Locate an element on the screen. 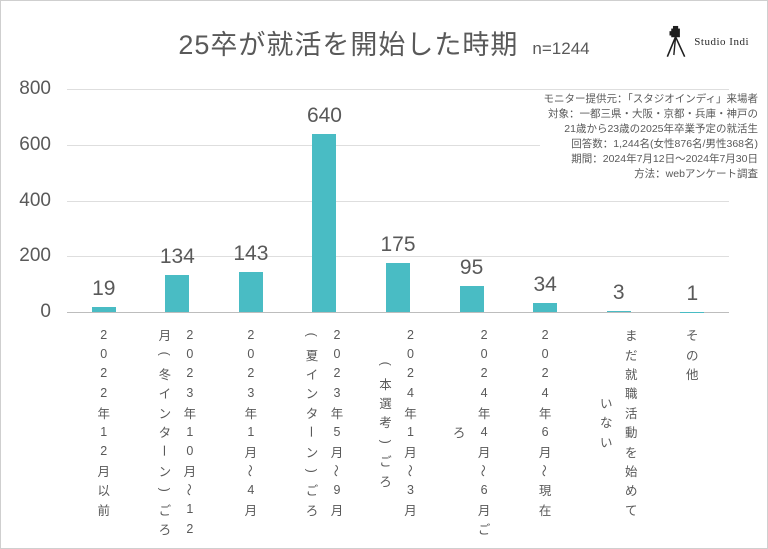  annotation-line: 回答数：1,244名(女性876名/男性368名) is located at coordinates (664, 144).